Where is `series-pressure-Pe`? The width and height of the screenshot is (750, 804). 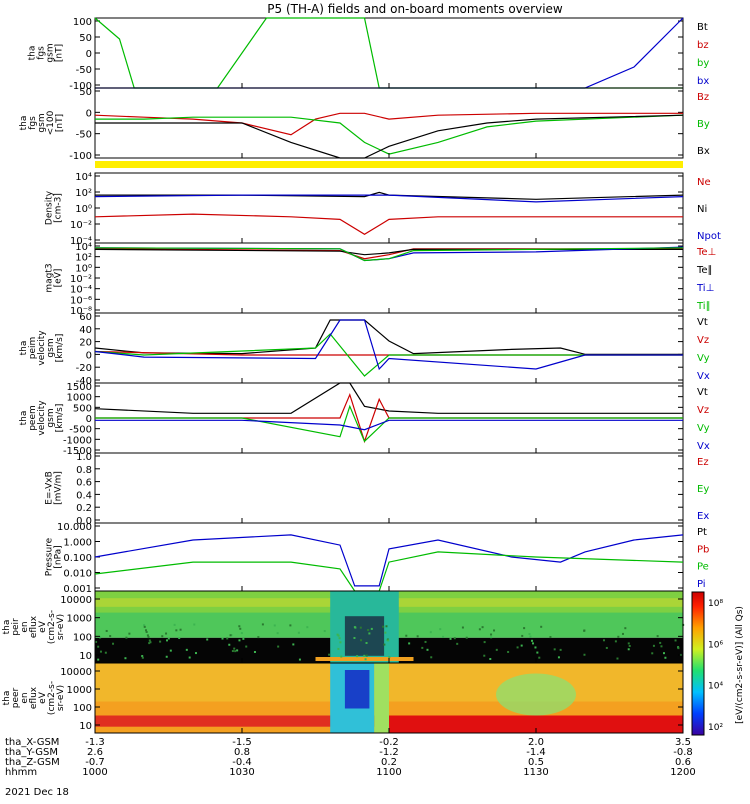 series-pressure-Pe is located at coordinates (389, 571).